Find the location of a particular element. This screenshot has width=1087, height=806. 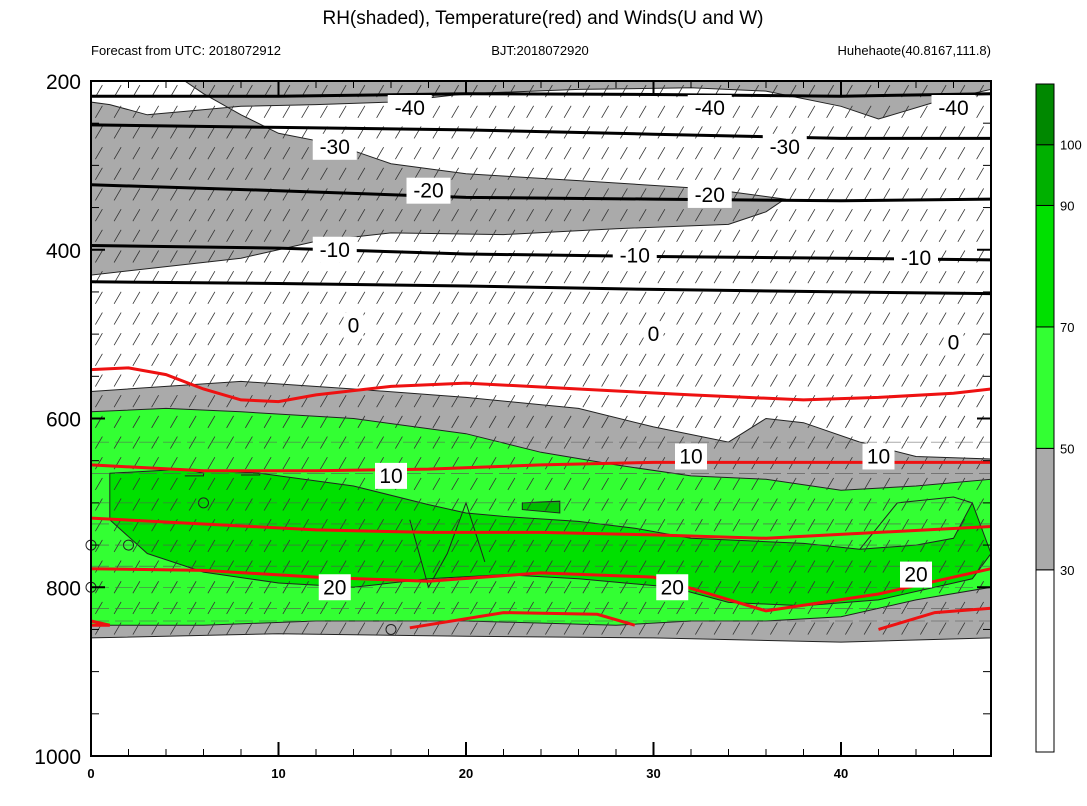

x-tick-label: 10 is located at coordinates (278, 773).